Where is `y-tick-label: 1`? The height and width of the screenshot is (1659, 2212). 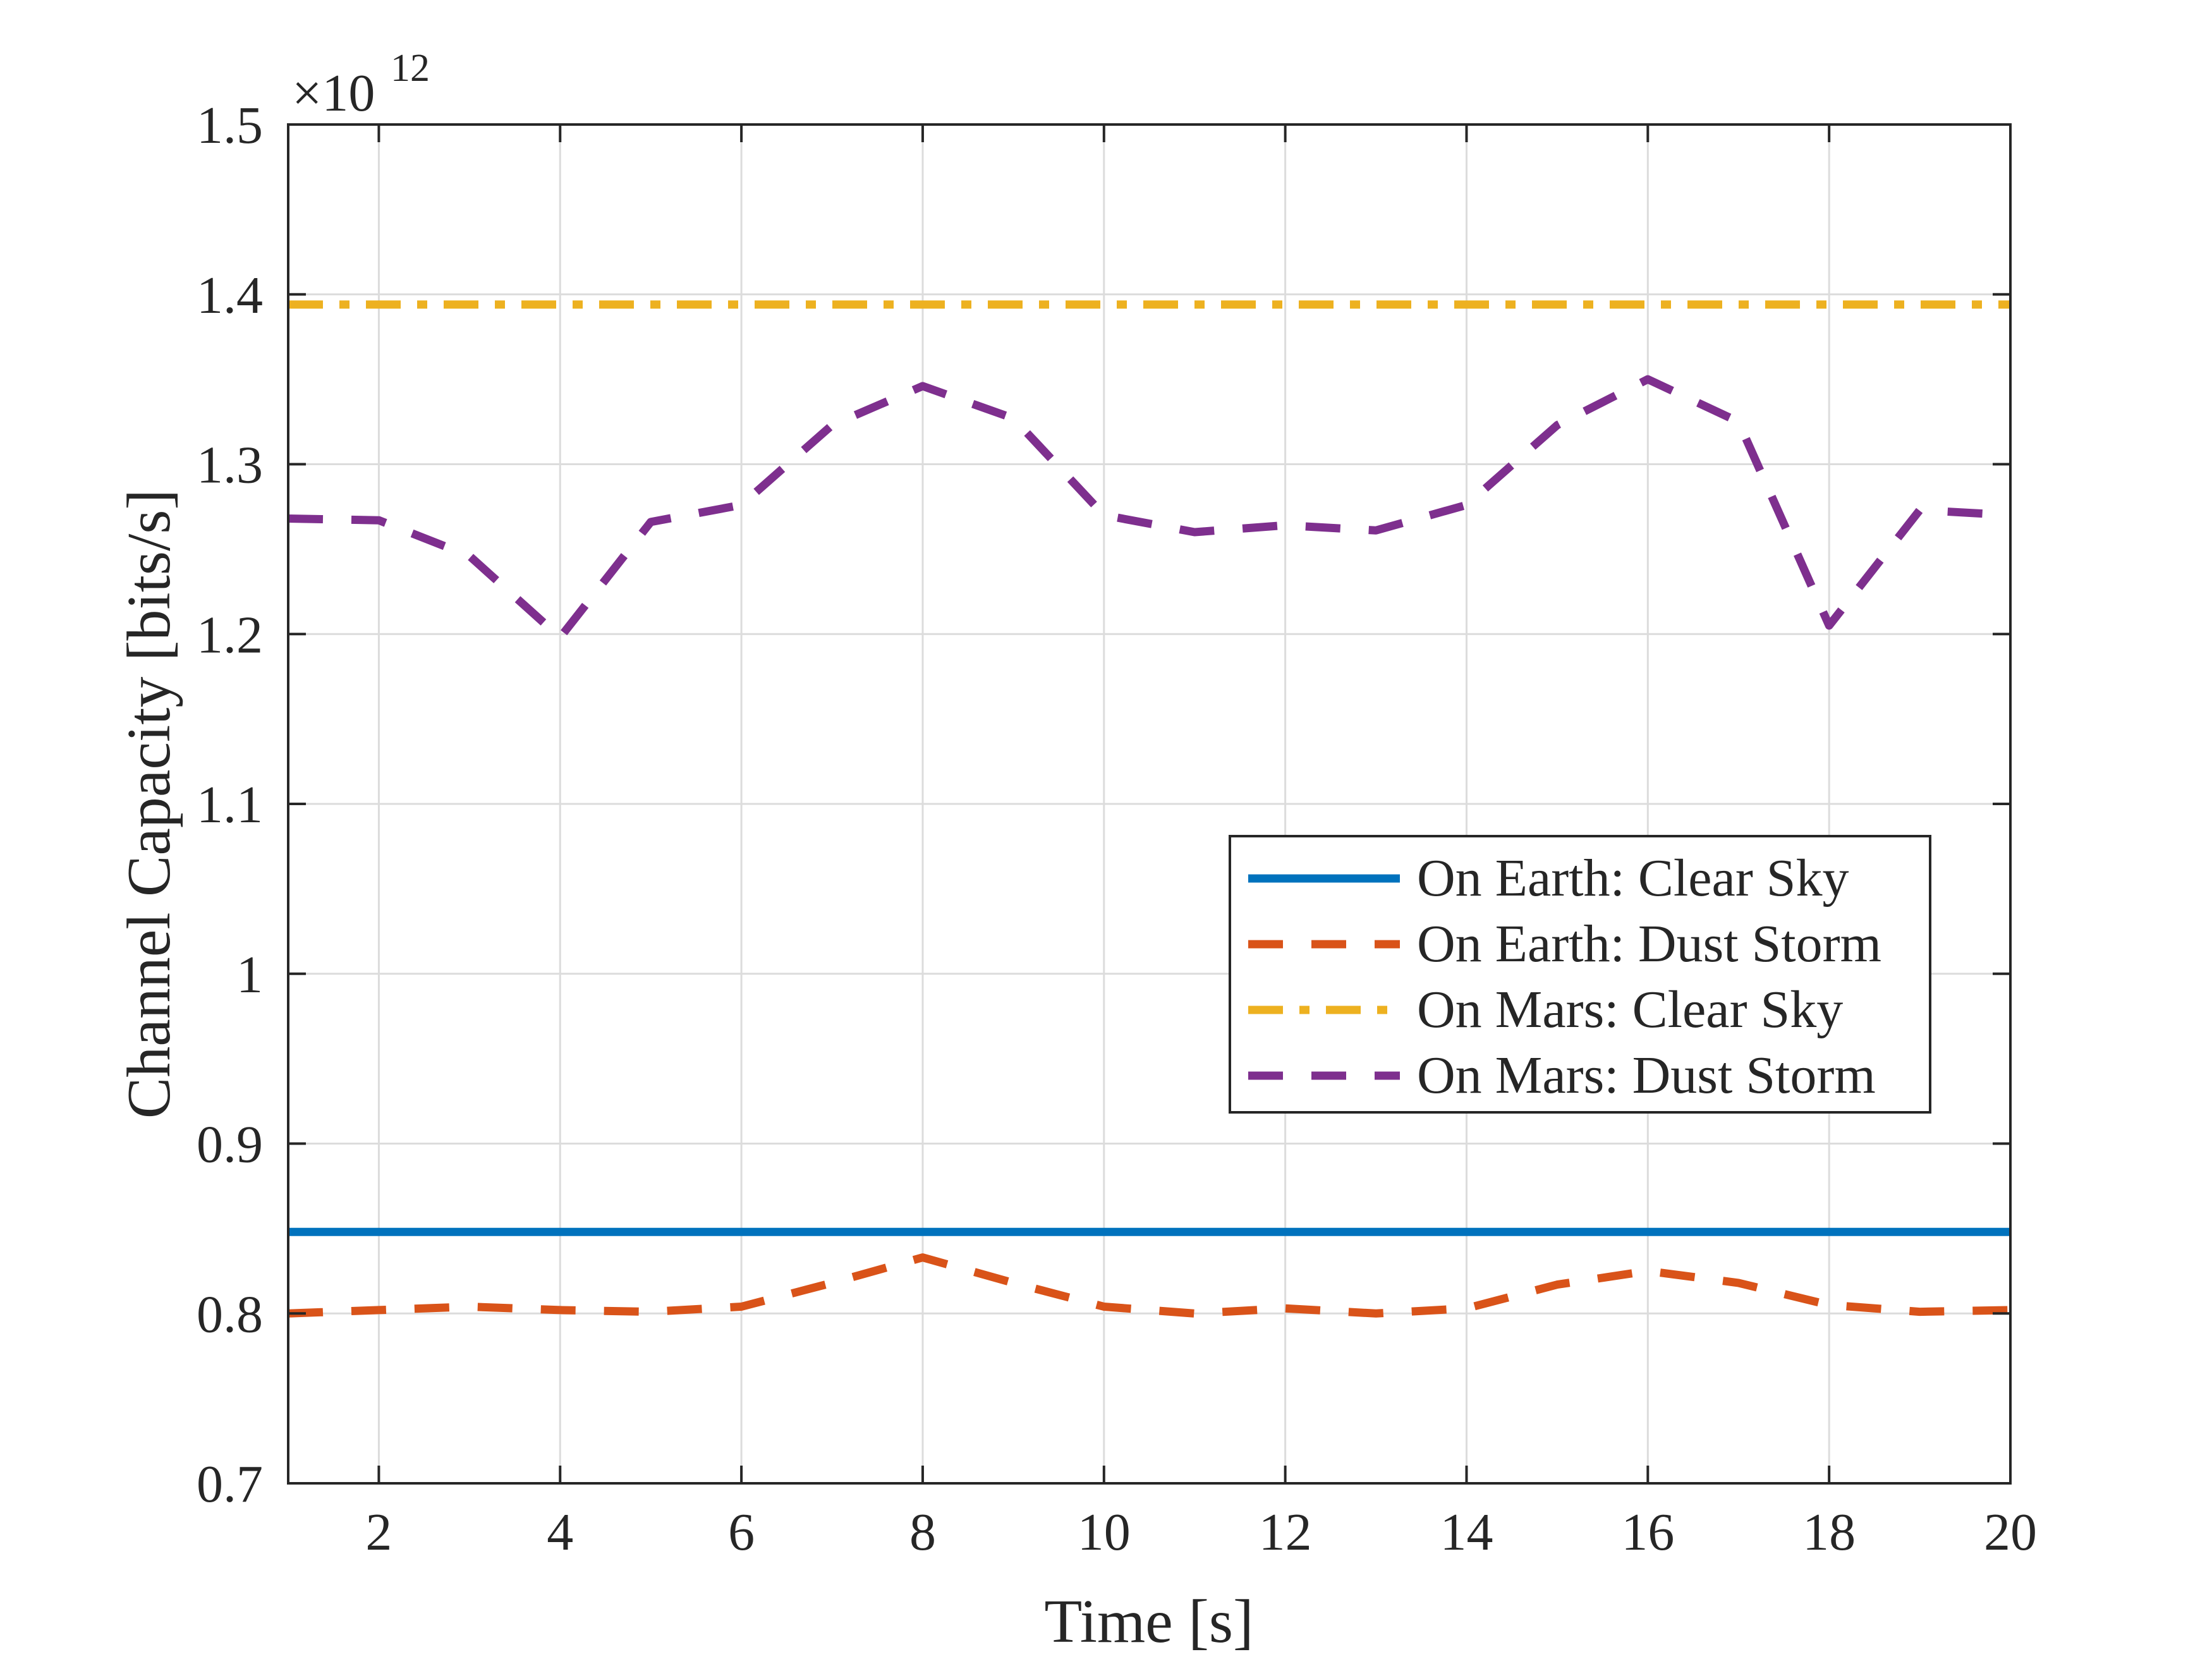 y-tick-label: 1 is located at coordinates (249, 974).